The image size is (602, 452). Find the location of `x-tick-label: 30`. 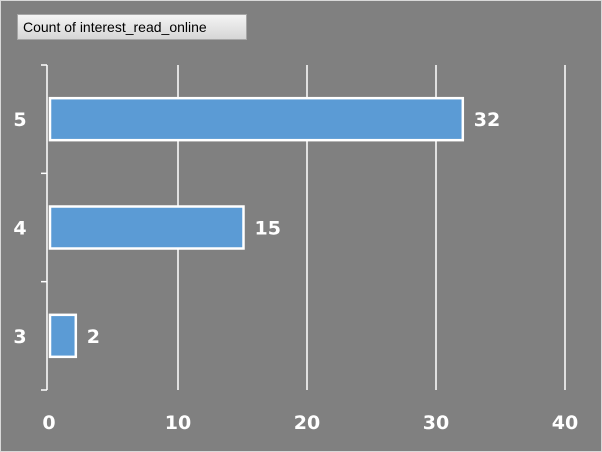

x-tick-label: 30 is located at coordinates (436, 423).